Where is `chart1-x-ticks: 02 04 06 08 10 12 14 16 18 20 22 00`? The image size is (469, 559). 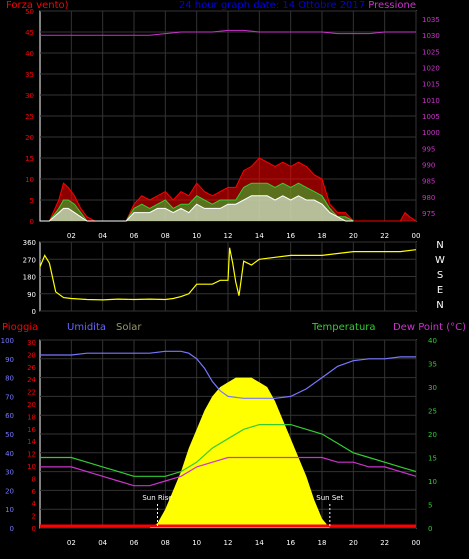 chart1-x-ticks: 02 04 06 08 10 12 14 16 18 20 22 00 is located at coordinates (244, 236).